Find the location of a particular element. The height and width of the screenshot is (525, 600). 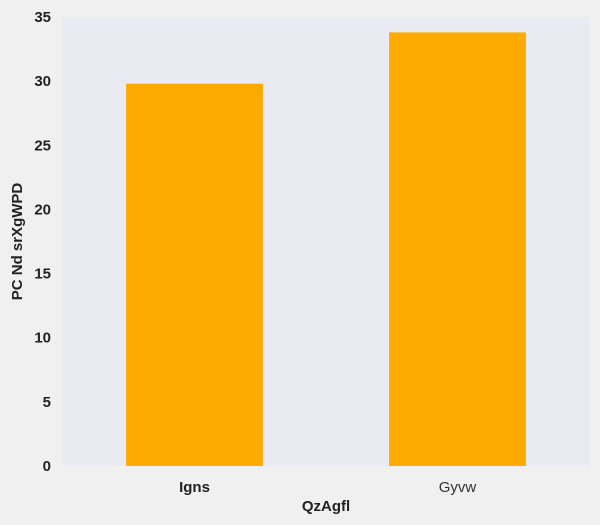

y-tick-label: 30 is located at coordinates (42, 81).